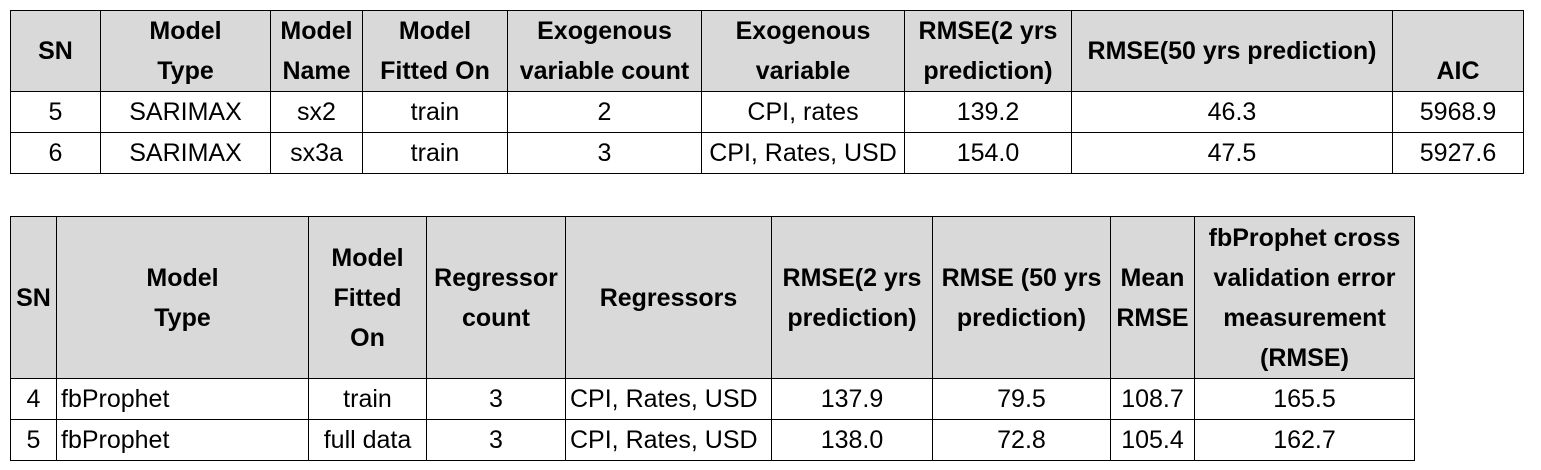 This screenshot has height=470, width=1541. I want to click on cell-mean-rmse: 108.7, so click(1152, 399).